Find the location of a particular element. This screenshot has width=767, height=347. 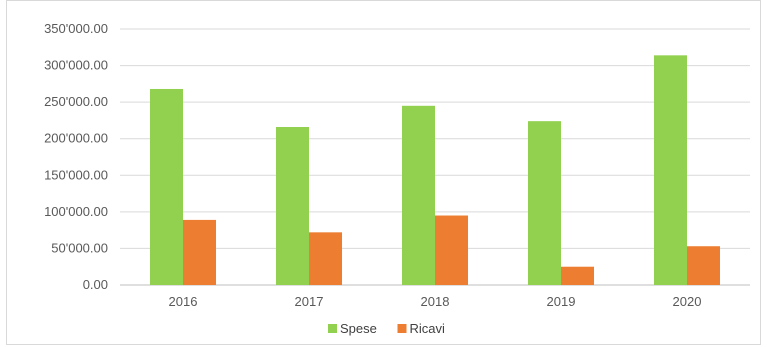

y-tick-label: 0.00 is located at coordinates (95, 284).